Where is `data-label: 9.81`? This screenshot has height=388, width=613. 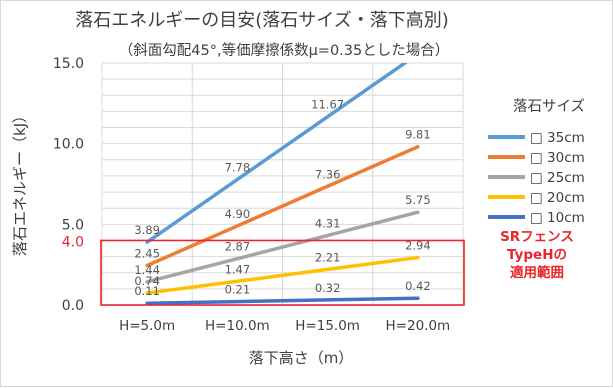
data-label: 9.81 is located at coordinates (418, 135).